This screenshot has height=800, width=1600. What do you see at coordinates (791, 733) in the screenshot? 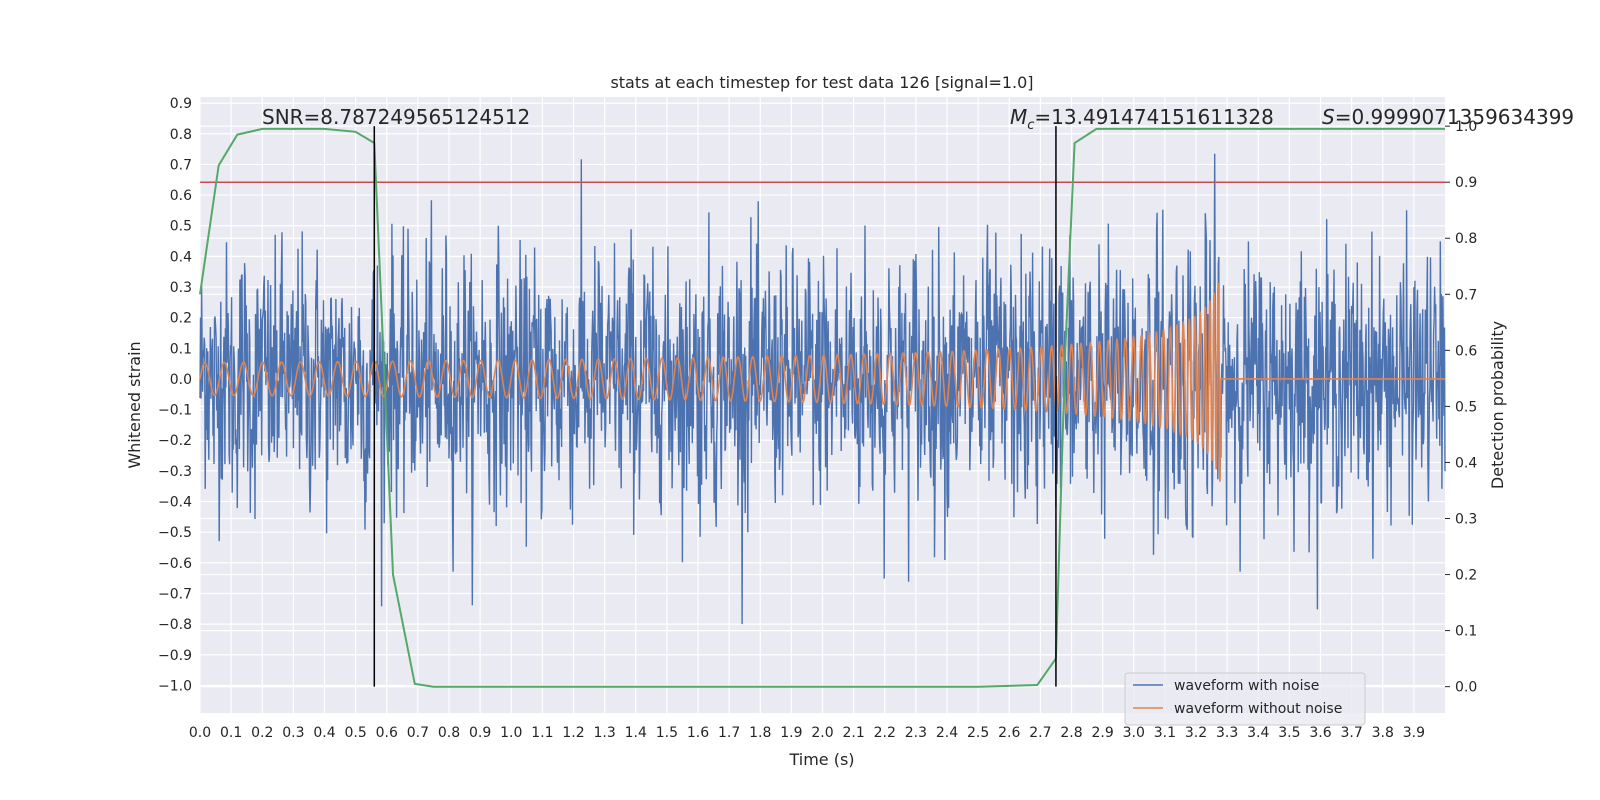
I see `x-tick-label: 1.9` at bounding box center [791, 733].